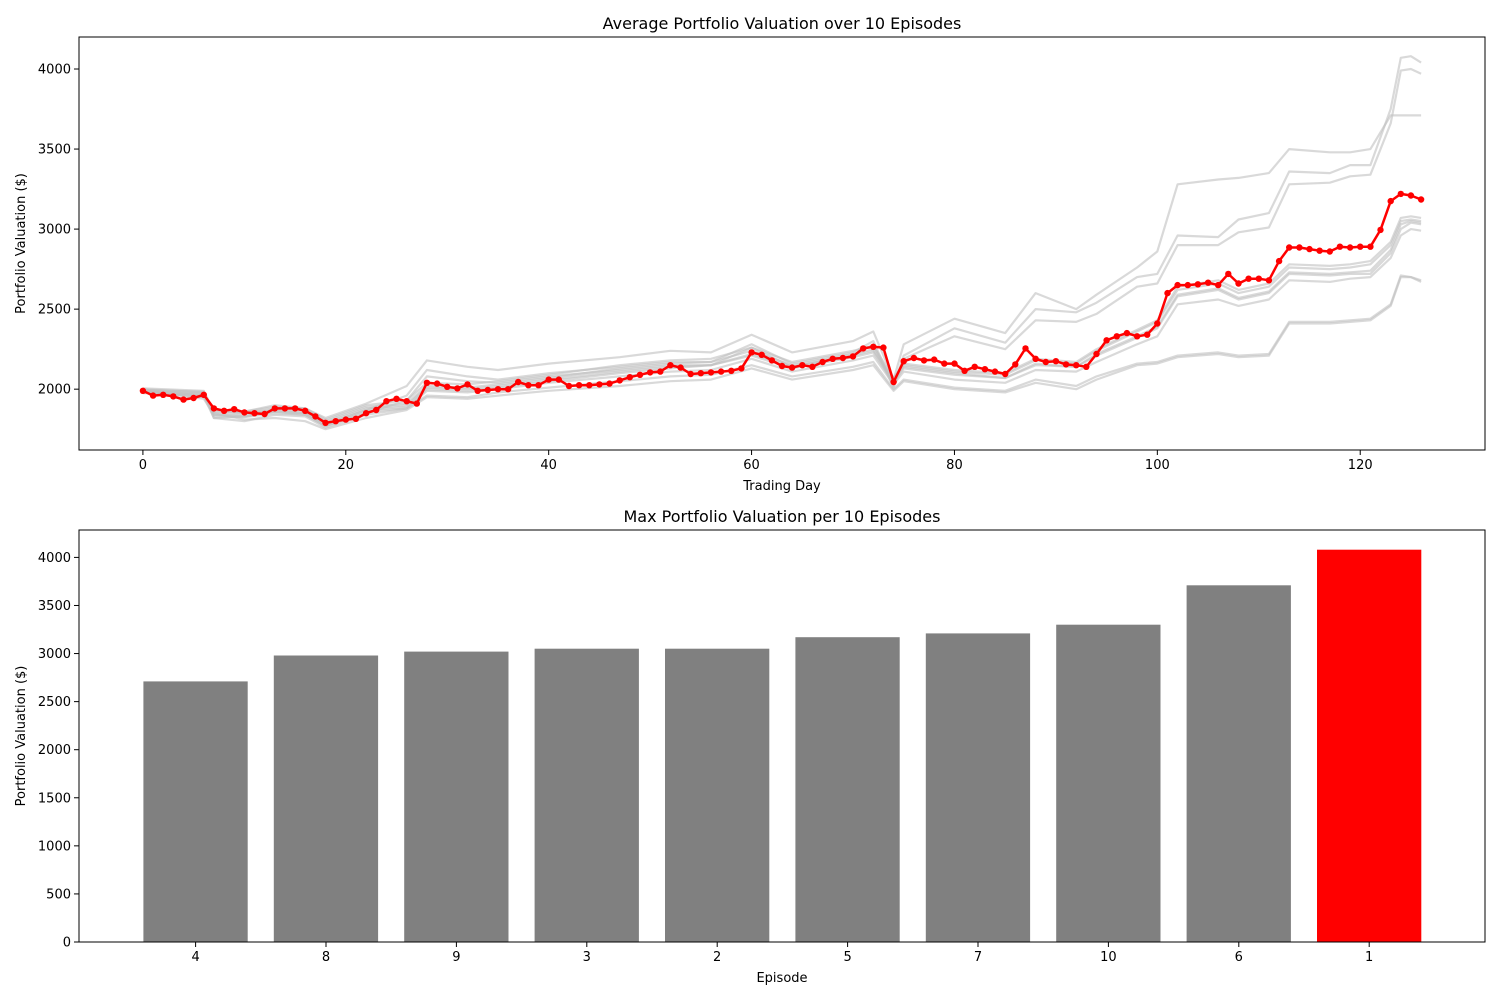  I want to click on y-tick-label: 3000, so click(54, 654).